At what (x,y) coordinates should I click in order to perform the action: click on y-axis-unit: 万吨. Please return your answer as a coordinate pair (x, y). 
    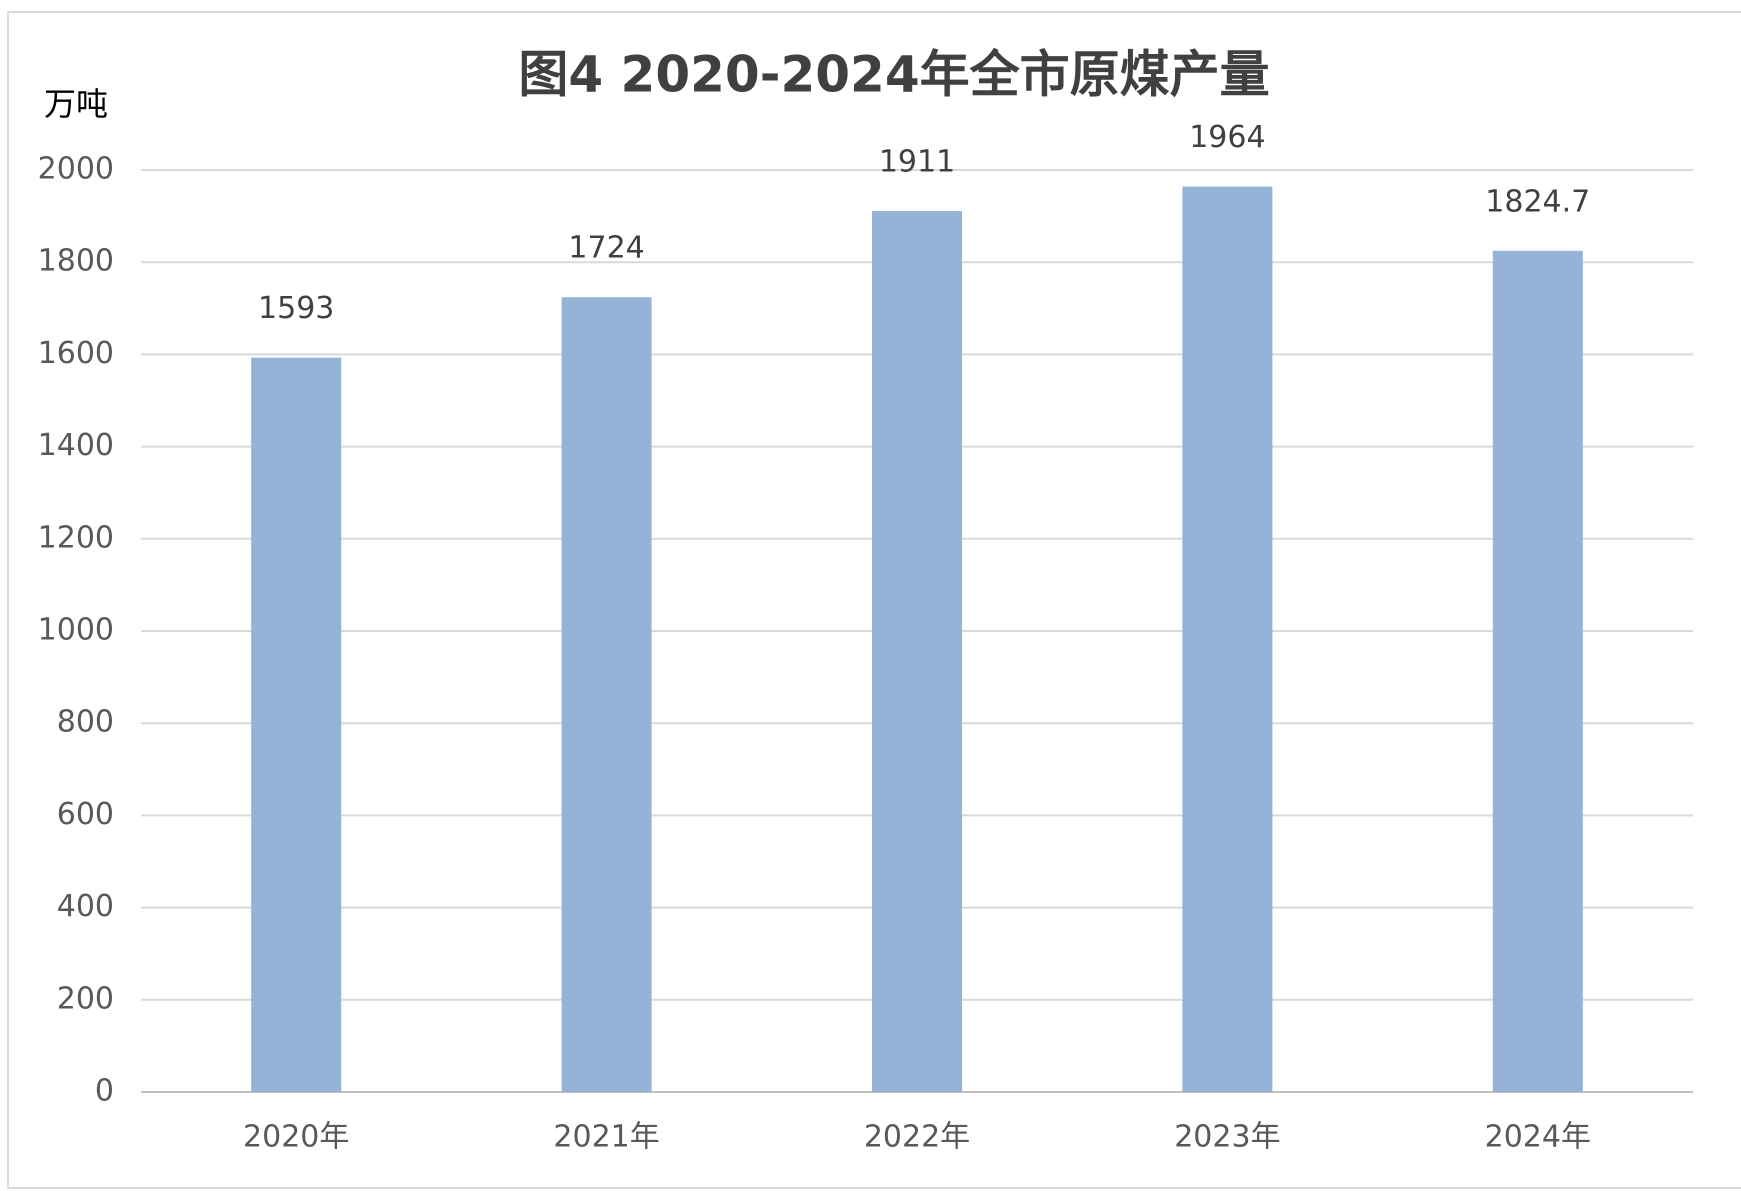
    Looking at the image, I should click on (76, 104).